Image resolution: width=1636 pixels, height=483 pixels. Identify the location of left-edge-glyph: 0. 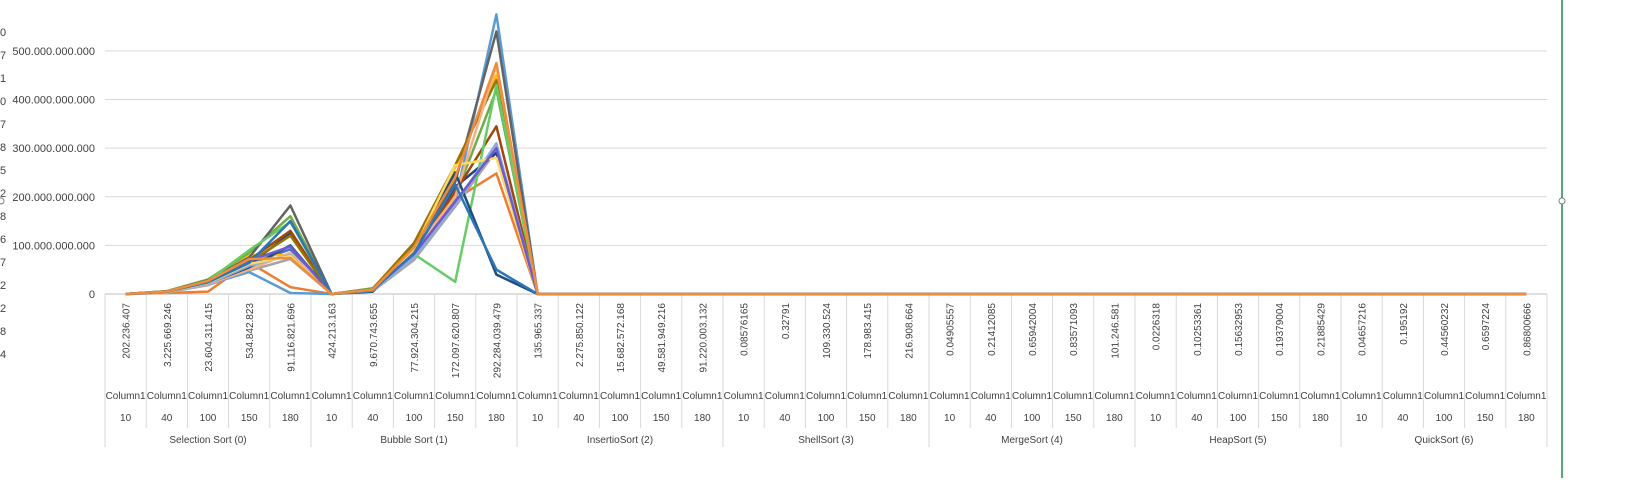
(3, 102).